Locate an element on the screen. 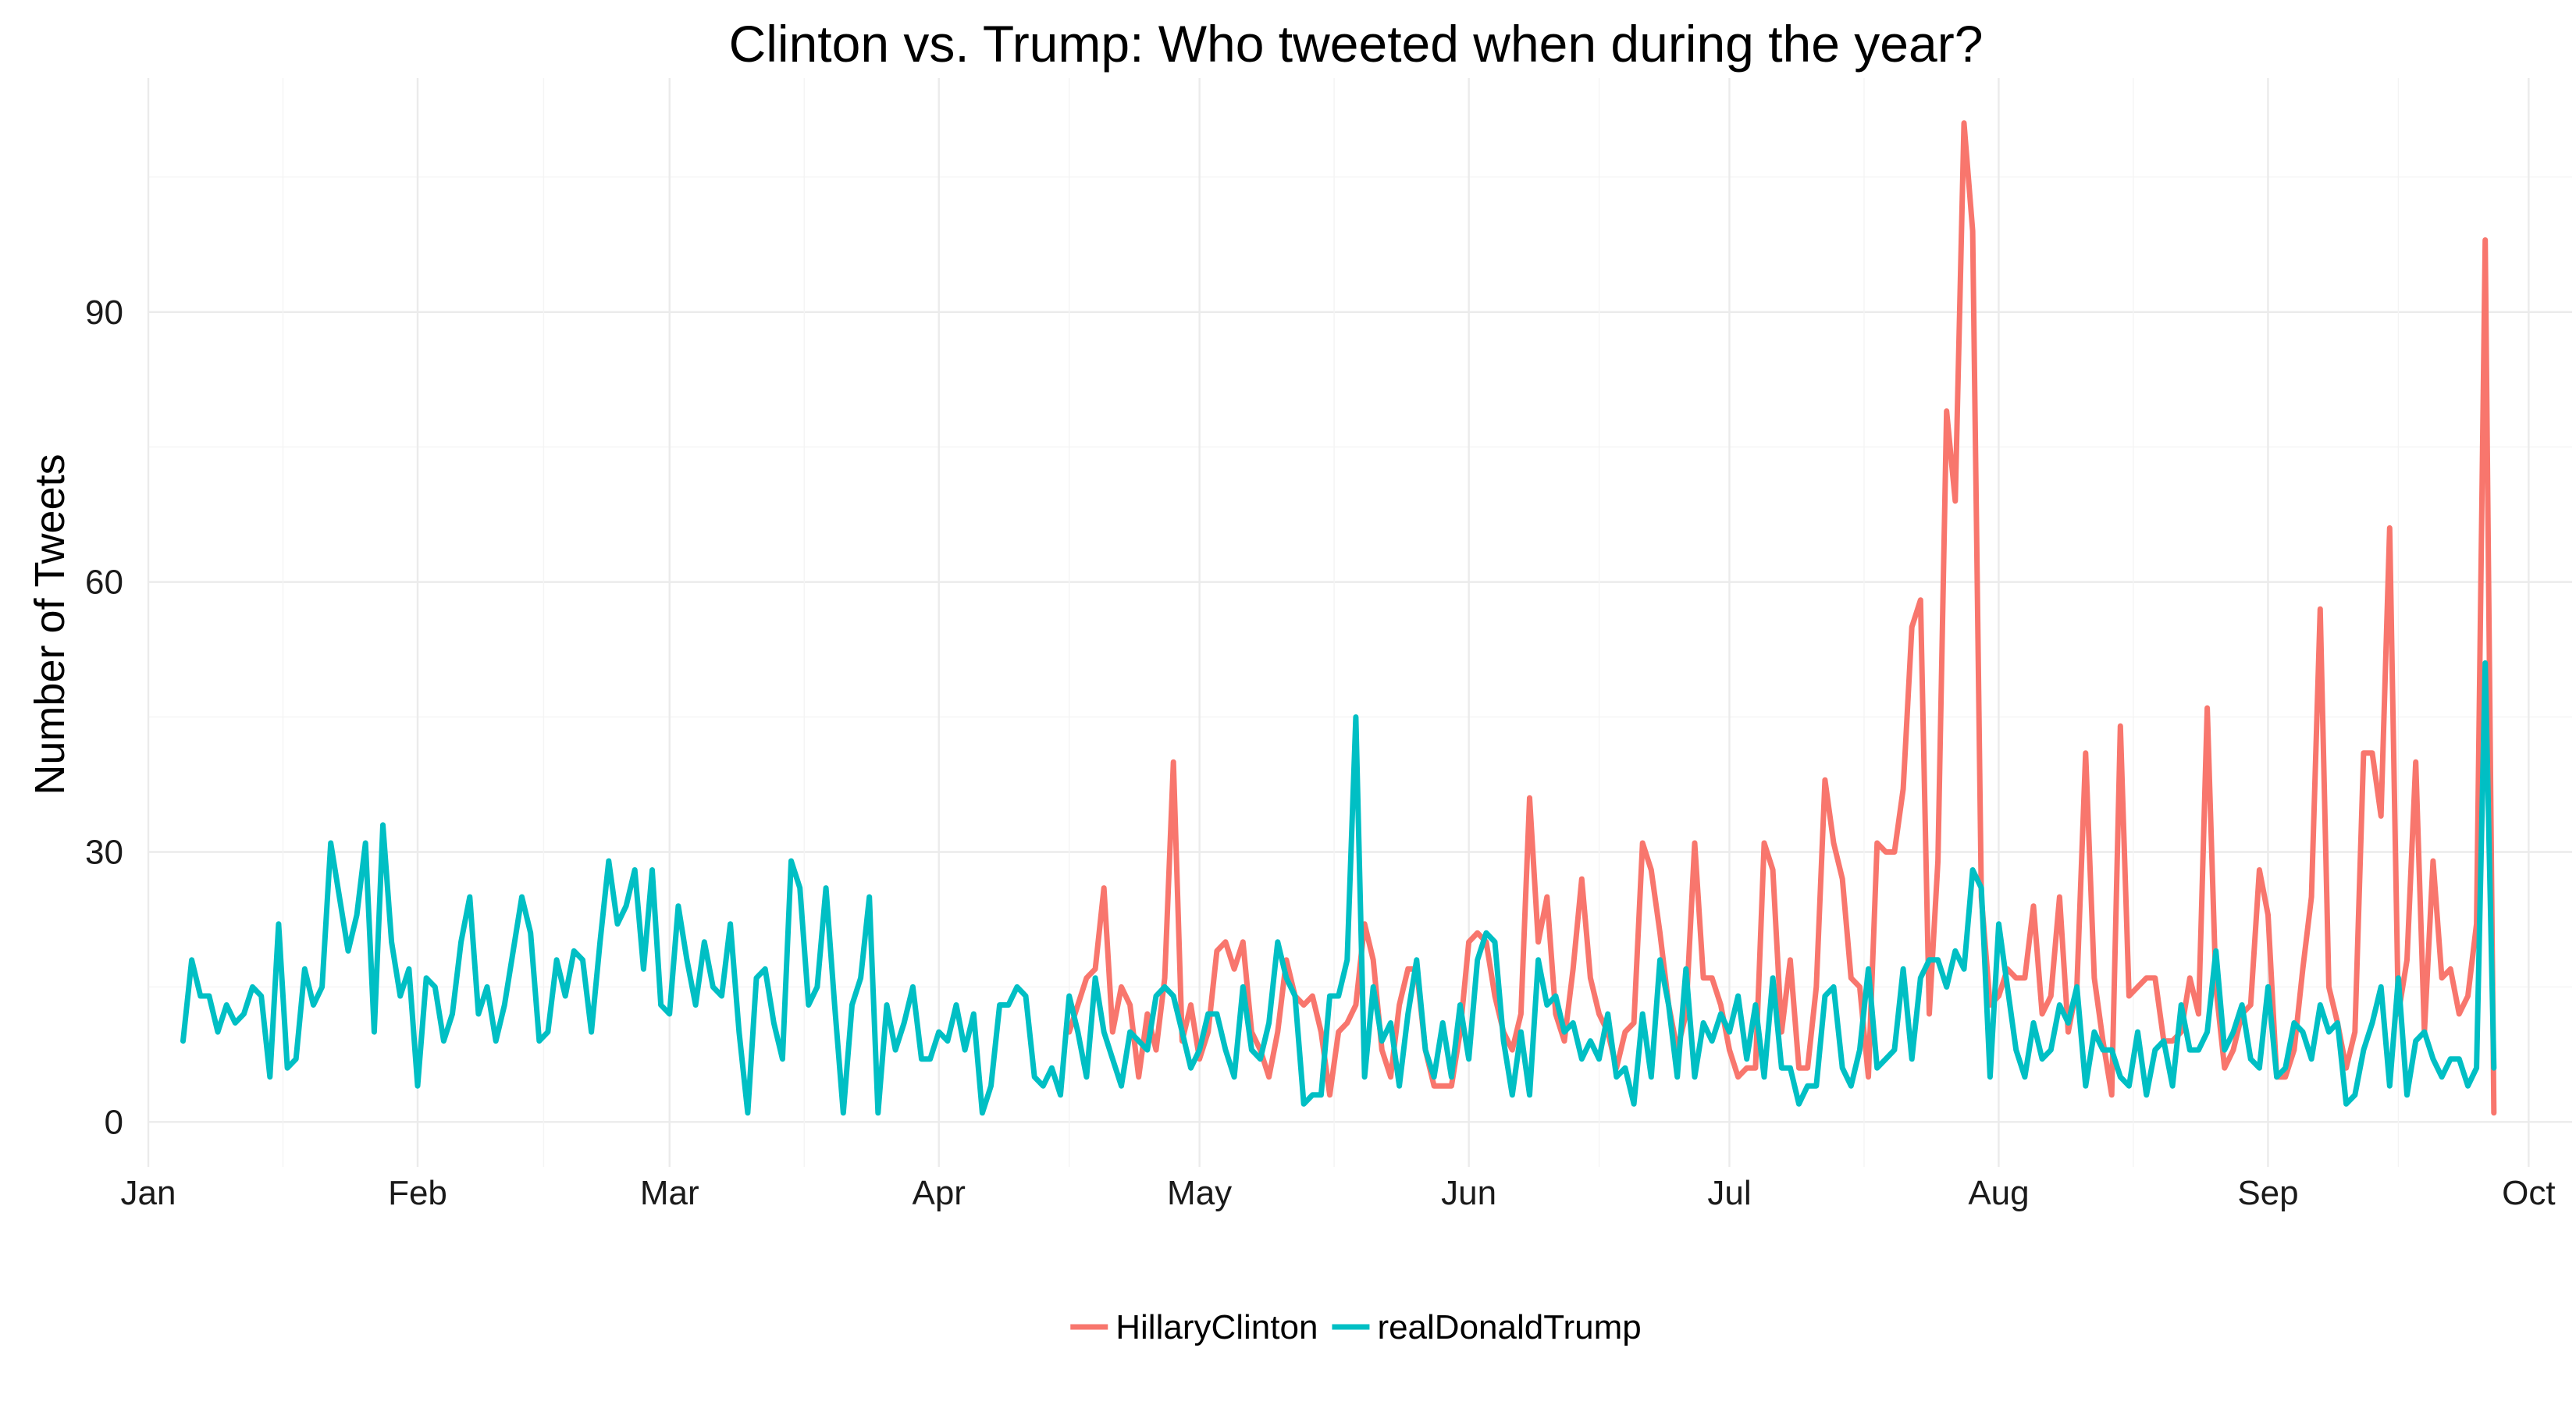 The image size is (2576, 1405). x-tick-labels: Jan Feb Mar Apr May Jun Jul Aug Sep Oct is located at coordinates (1338, 1193).